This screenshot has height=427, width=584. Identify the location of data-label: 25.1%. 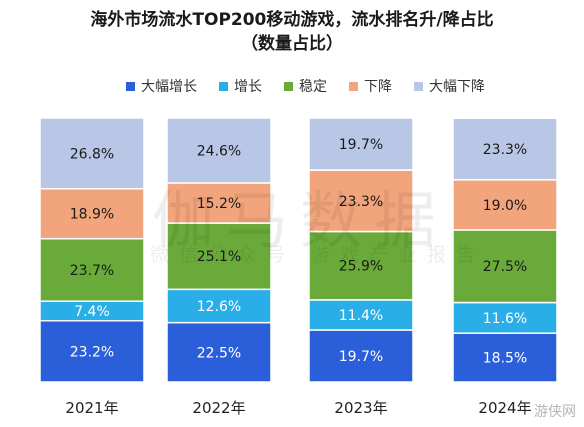
(219, 257).